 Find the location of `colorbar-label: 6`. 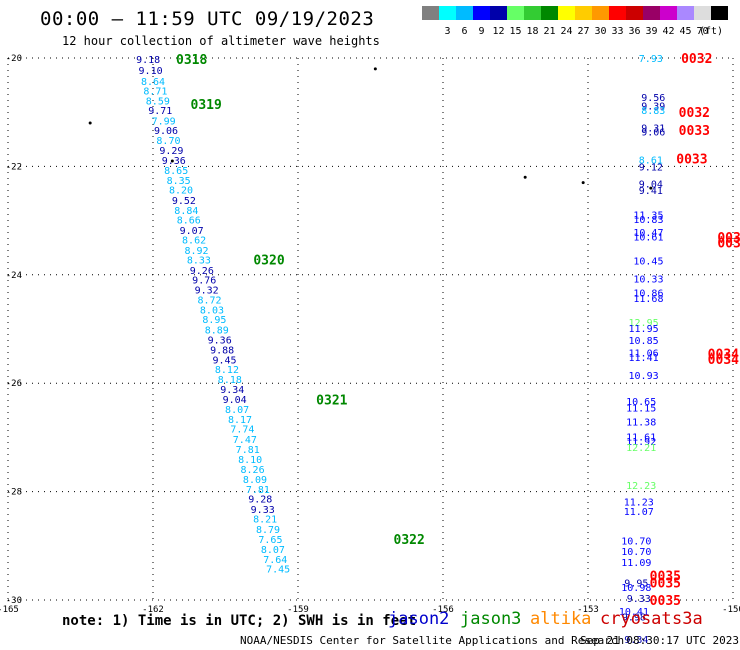

colorbar-label: 6 is located at coordinates (464, 31).